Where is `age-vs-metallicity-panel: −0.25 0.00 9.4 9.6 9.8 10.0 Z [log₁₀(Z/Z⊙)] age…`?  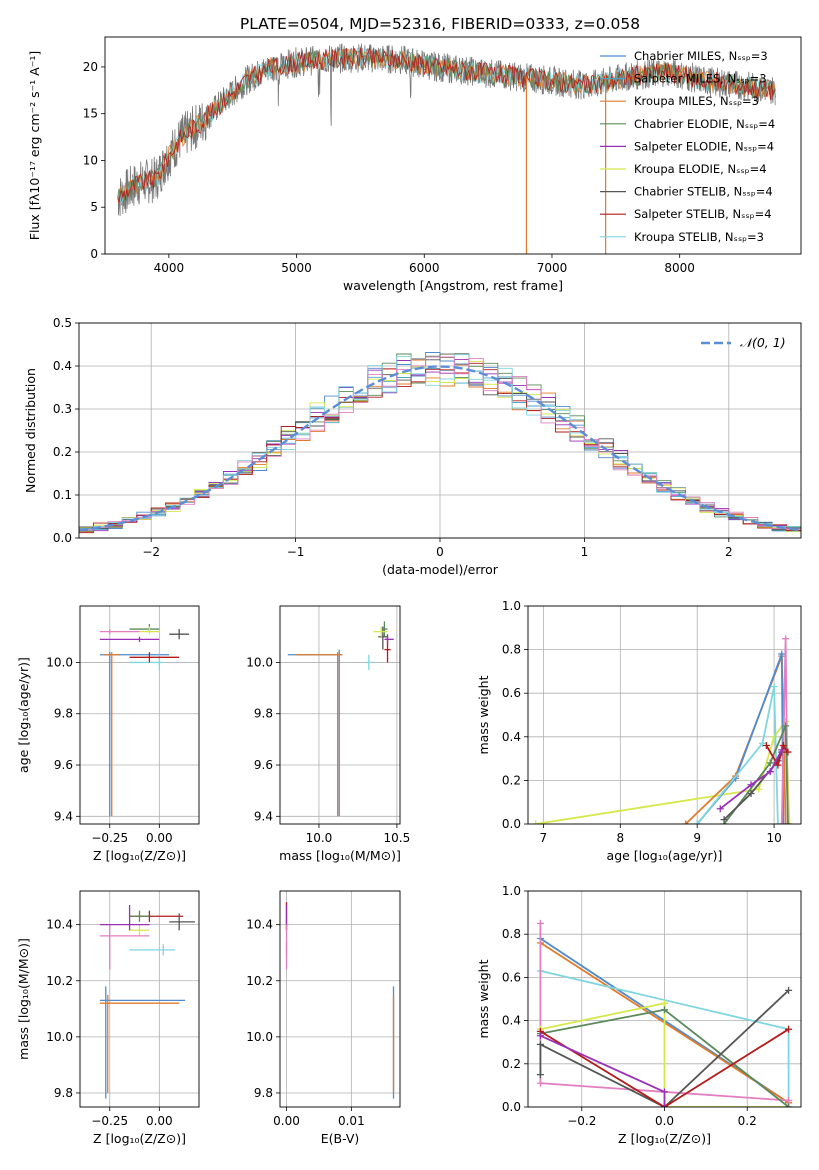
age-vs-metallicity-panel: −0.25 0.00 9.4 9.6 9.8 10.0 Z [log₁₀(Z/Z⊙)] age… is located at coordinates (108, 734).